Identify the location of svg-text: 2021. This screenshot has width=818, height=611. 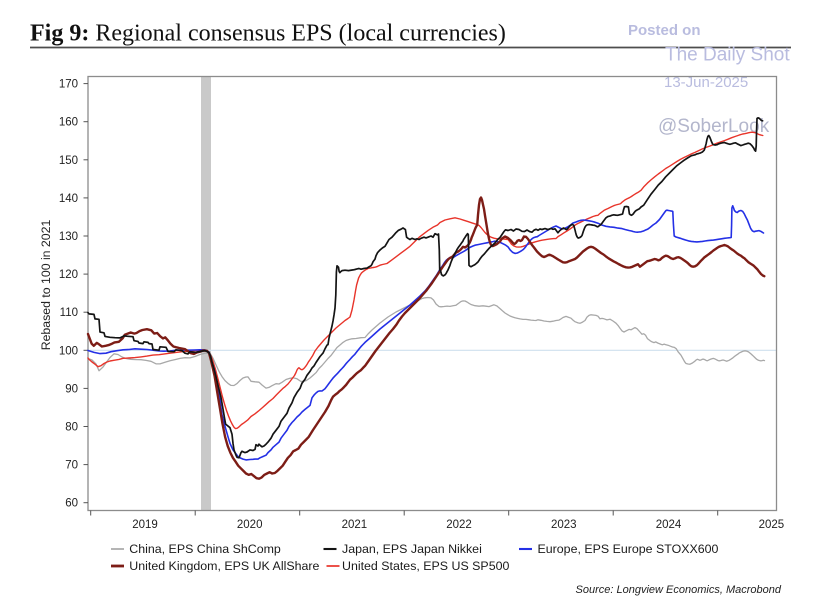
(355, 525).